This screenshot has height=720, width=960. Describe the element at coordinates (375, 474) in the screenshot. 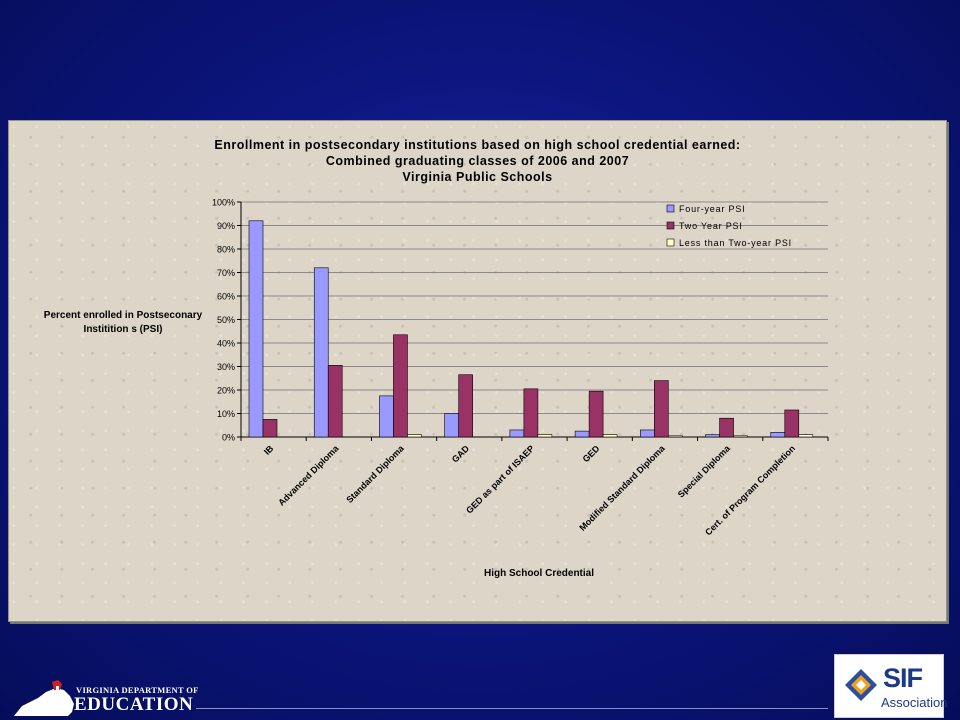

I see `x-tick-label: Standard Diploma` at that location.